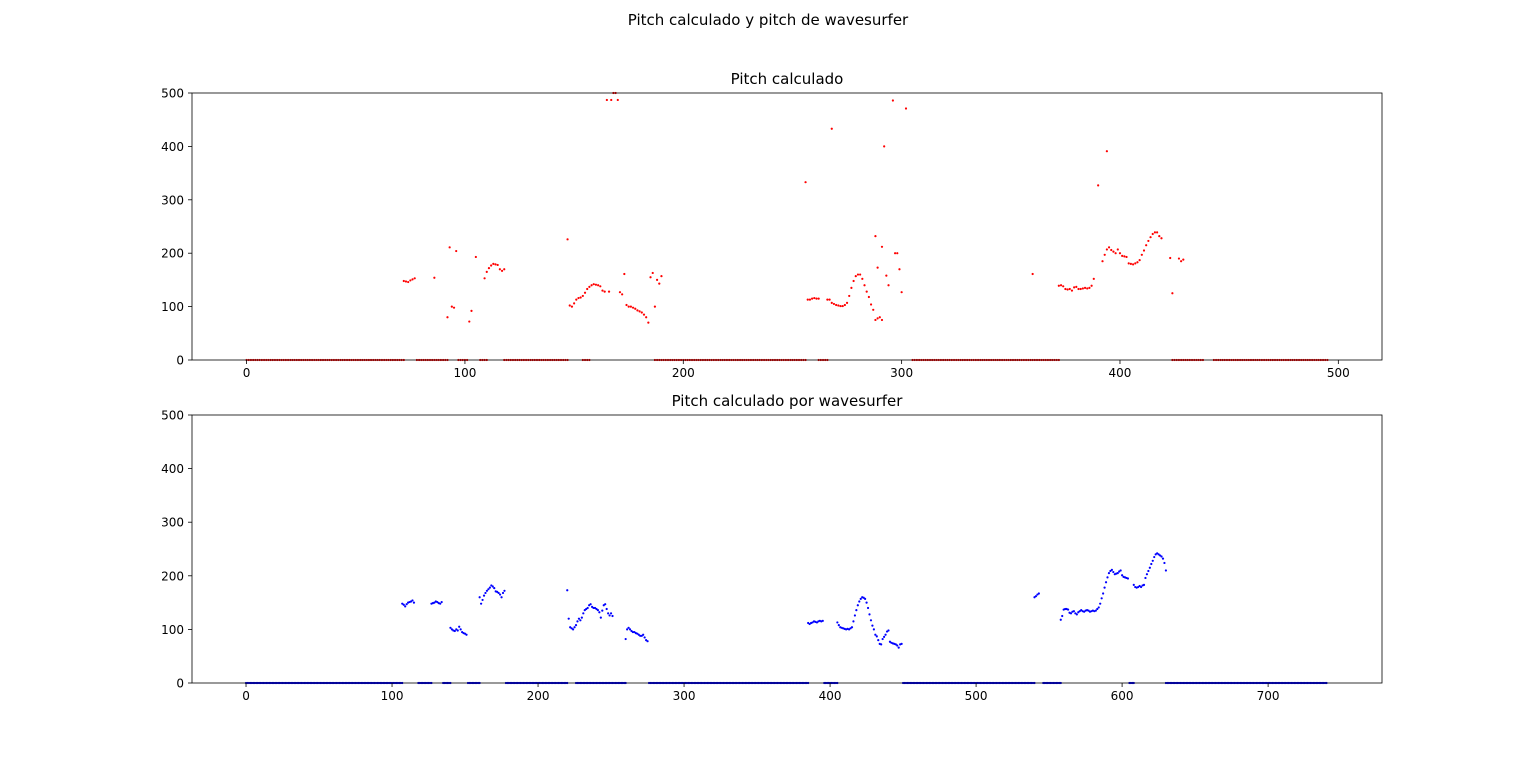 The width and height of the screenshot is (1536, 767). Describe the element at coordinates (180, 684) in the screenshot. I see `y-tick-label: 0` at that location.